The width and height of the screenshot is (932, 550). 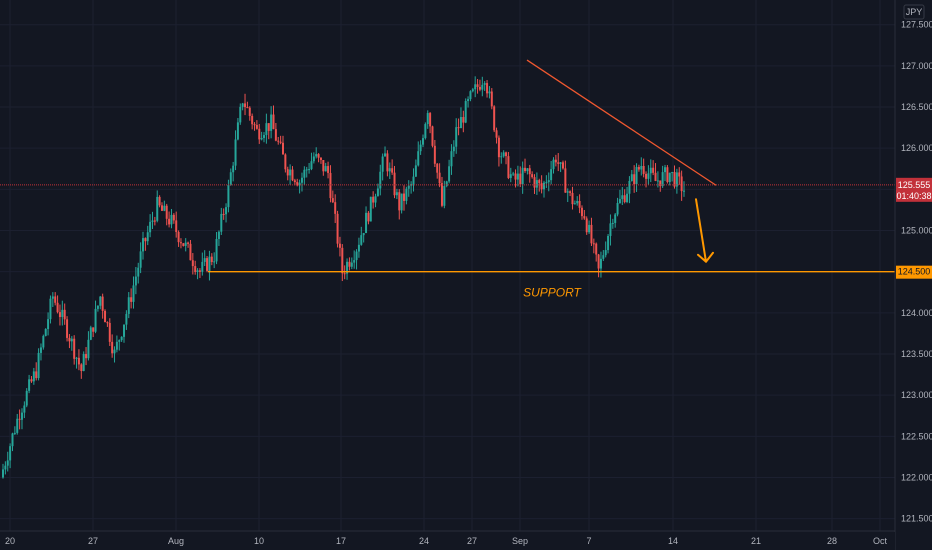 What do you see at coordinates (424, 541) in the screenshot?
I see `time-tick-label: 24` at bounding box center [424, 541].